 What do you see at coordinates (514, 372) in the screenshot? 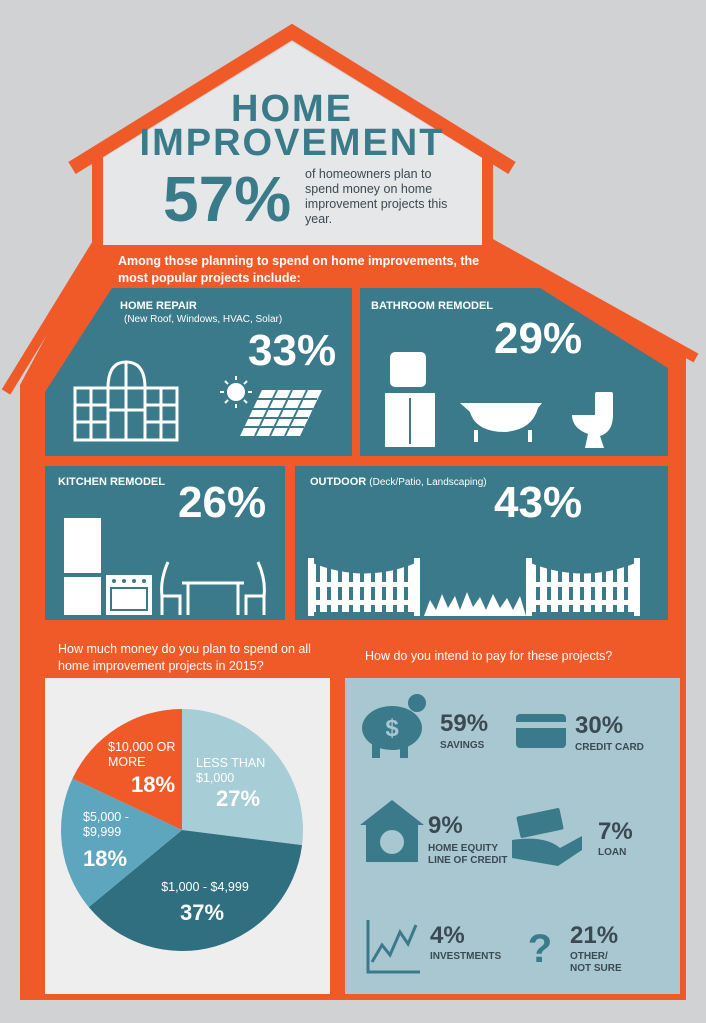
I see `panel-bathroom` at bounding box center [514, 372].